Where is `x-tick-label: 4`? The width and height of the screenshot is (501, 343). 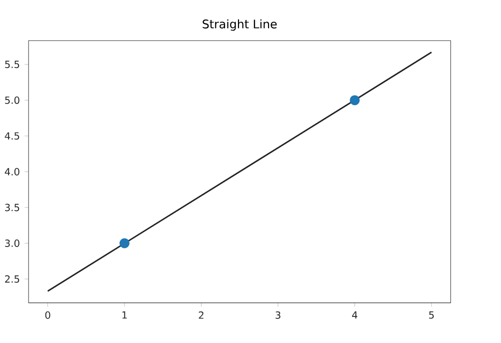 x-tick-label: 4 is located at coordinates (355, 314).